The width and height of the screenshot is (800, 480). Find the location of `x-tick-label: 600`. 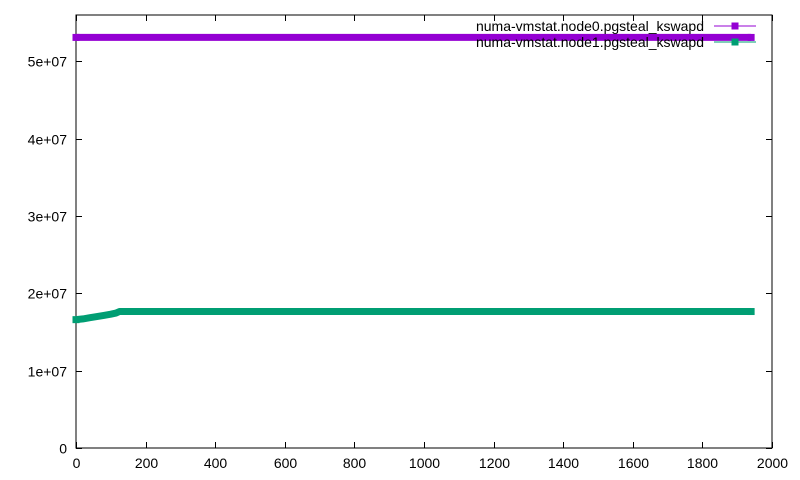

x-tick-label: 600 is located at coordinates (286, 463).